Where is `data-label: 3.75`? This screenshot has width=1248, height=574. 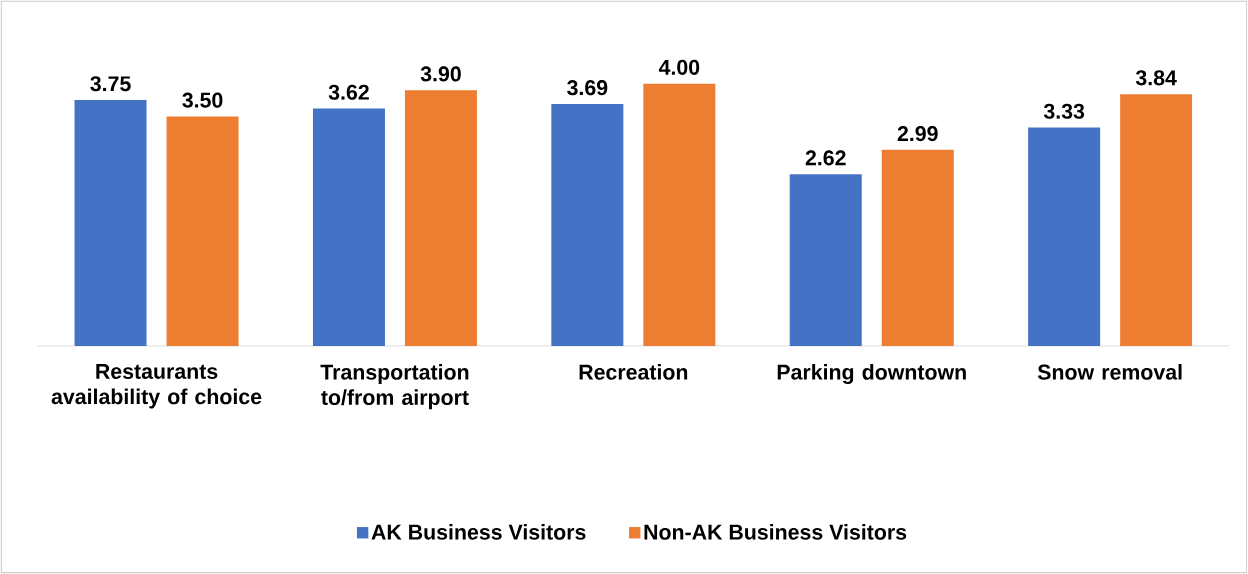
data-label: 3.75 is located at coordinates (110, 84).